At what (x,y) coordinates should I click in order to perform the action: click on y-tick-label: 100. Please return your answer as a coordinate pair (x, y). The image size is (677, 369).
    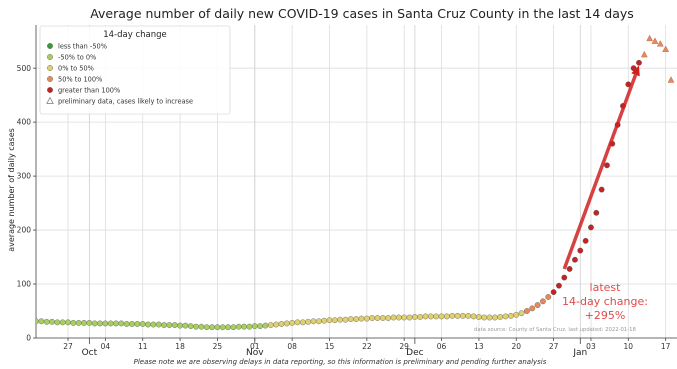
    Looking at the image, I should click on (24, 284).